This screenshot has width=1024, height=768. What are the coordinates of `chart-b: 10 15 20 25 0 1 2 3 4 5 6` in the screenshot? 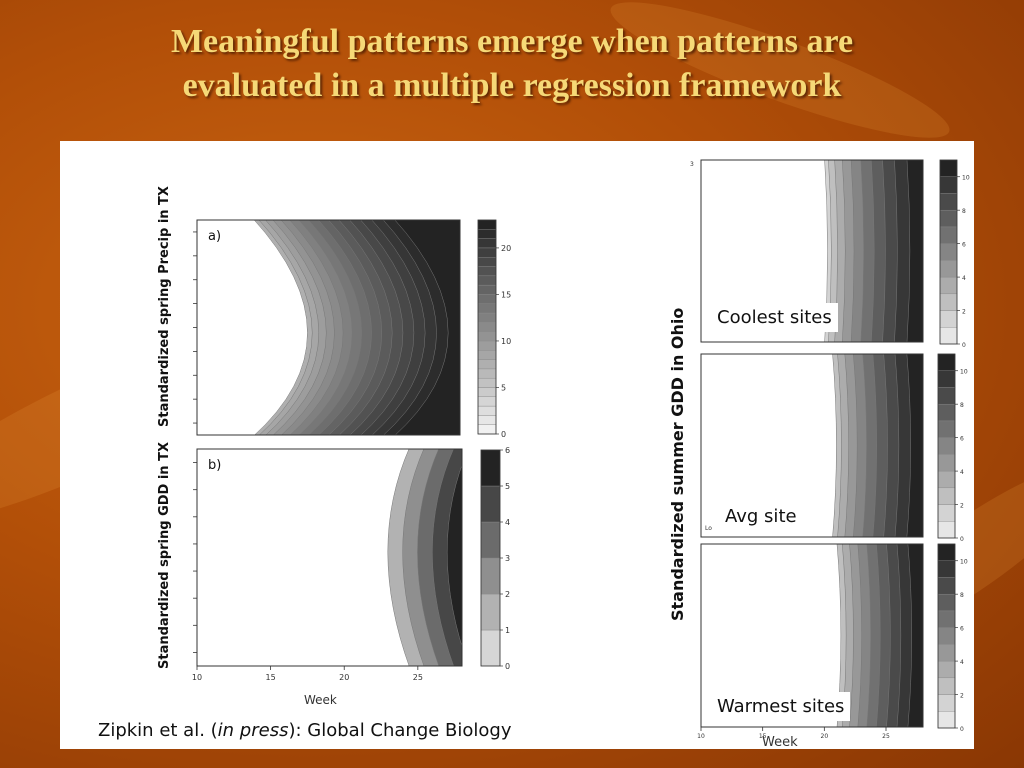 It's located at (351, 564).